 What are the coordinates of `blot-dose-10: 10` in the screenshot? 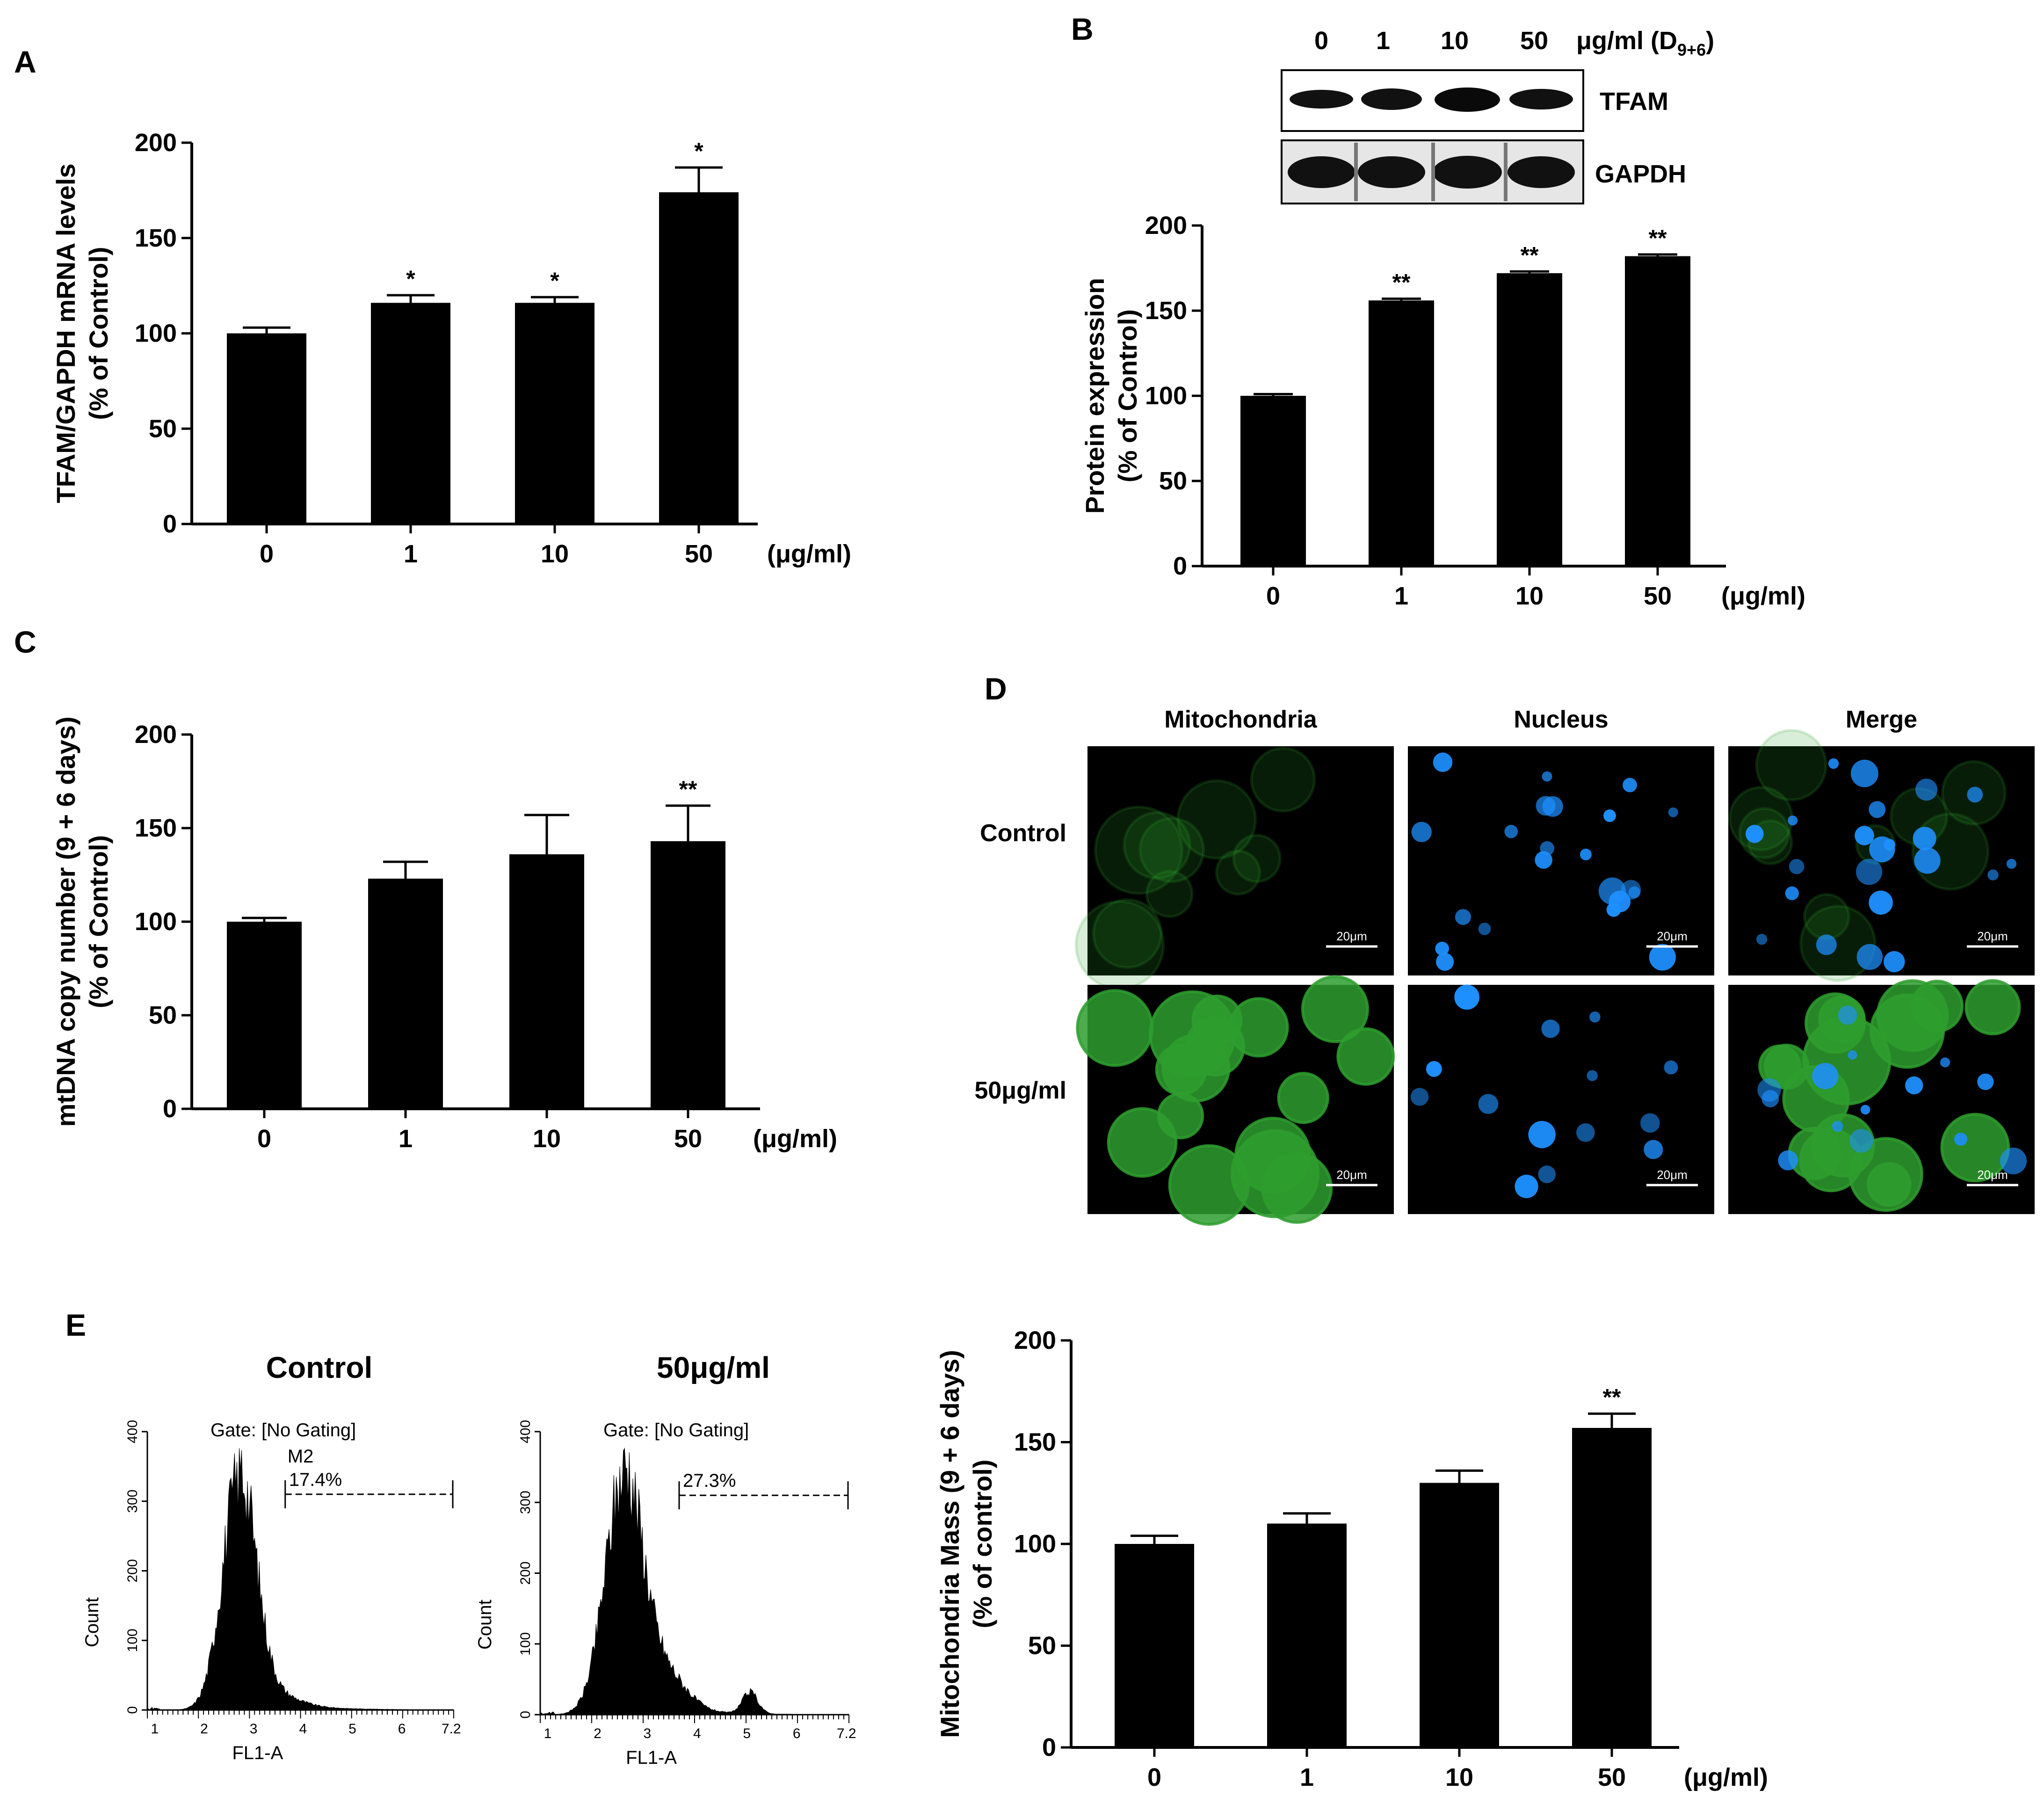 It's located at (1455, 41).